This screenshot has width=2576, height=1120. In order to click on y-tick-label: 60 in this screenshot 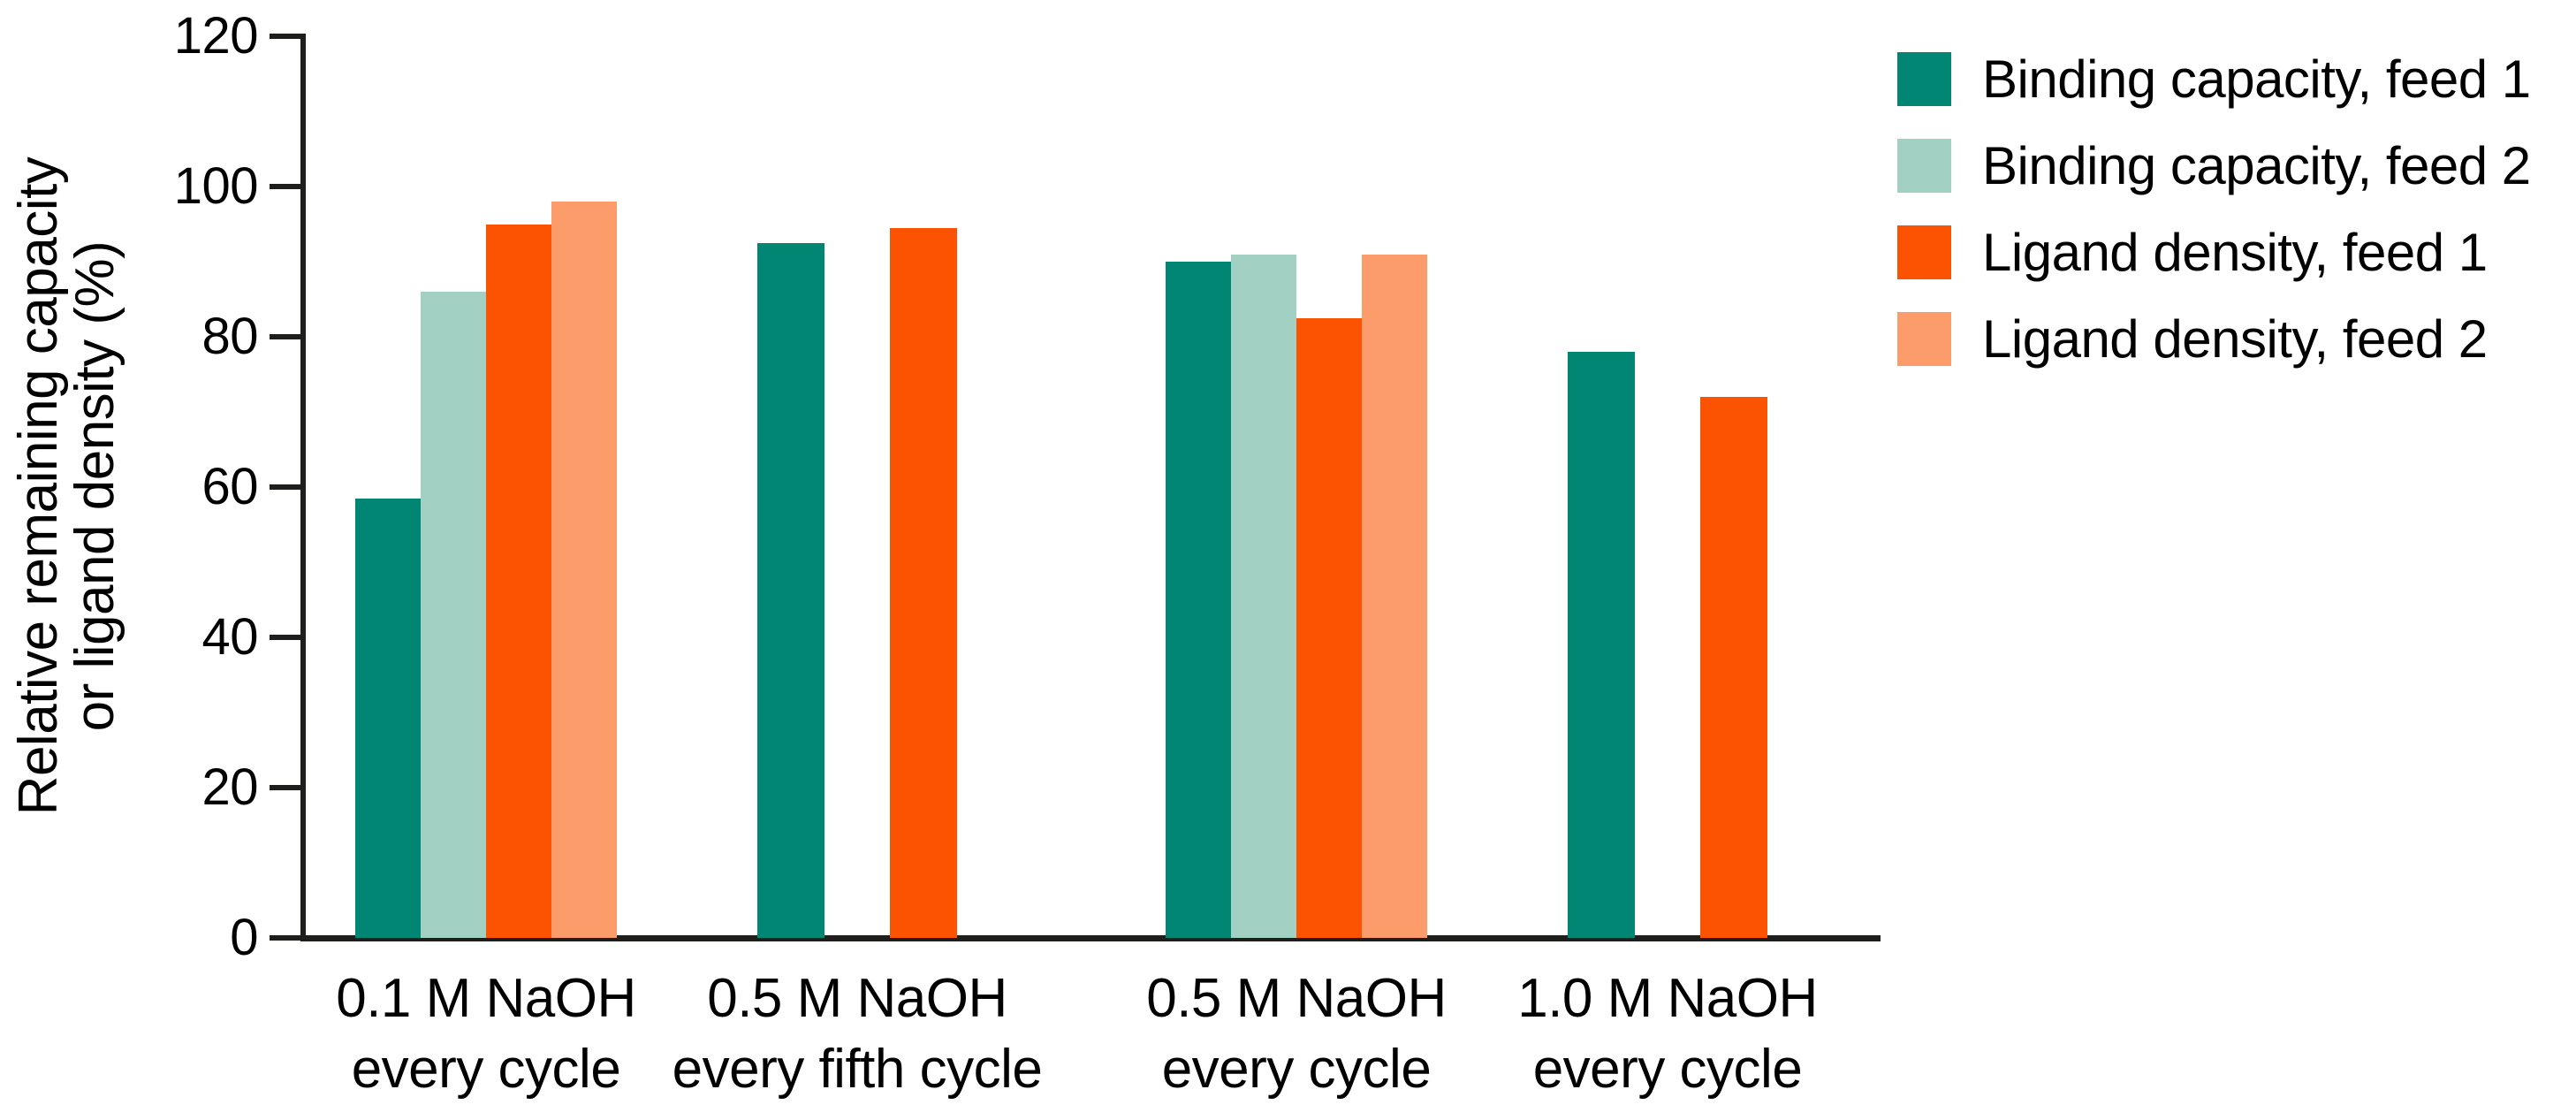, I will do `click(229, 487)`.